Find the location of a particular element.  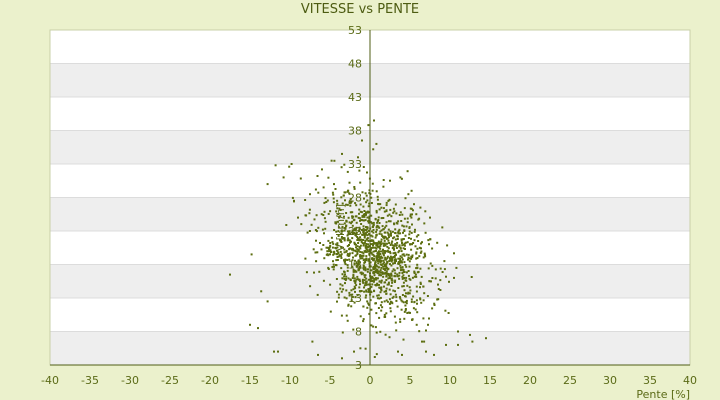

y-tick-label: 28 is located at coordinates (355, 198).